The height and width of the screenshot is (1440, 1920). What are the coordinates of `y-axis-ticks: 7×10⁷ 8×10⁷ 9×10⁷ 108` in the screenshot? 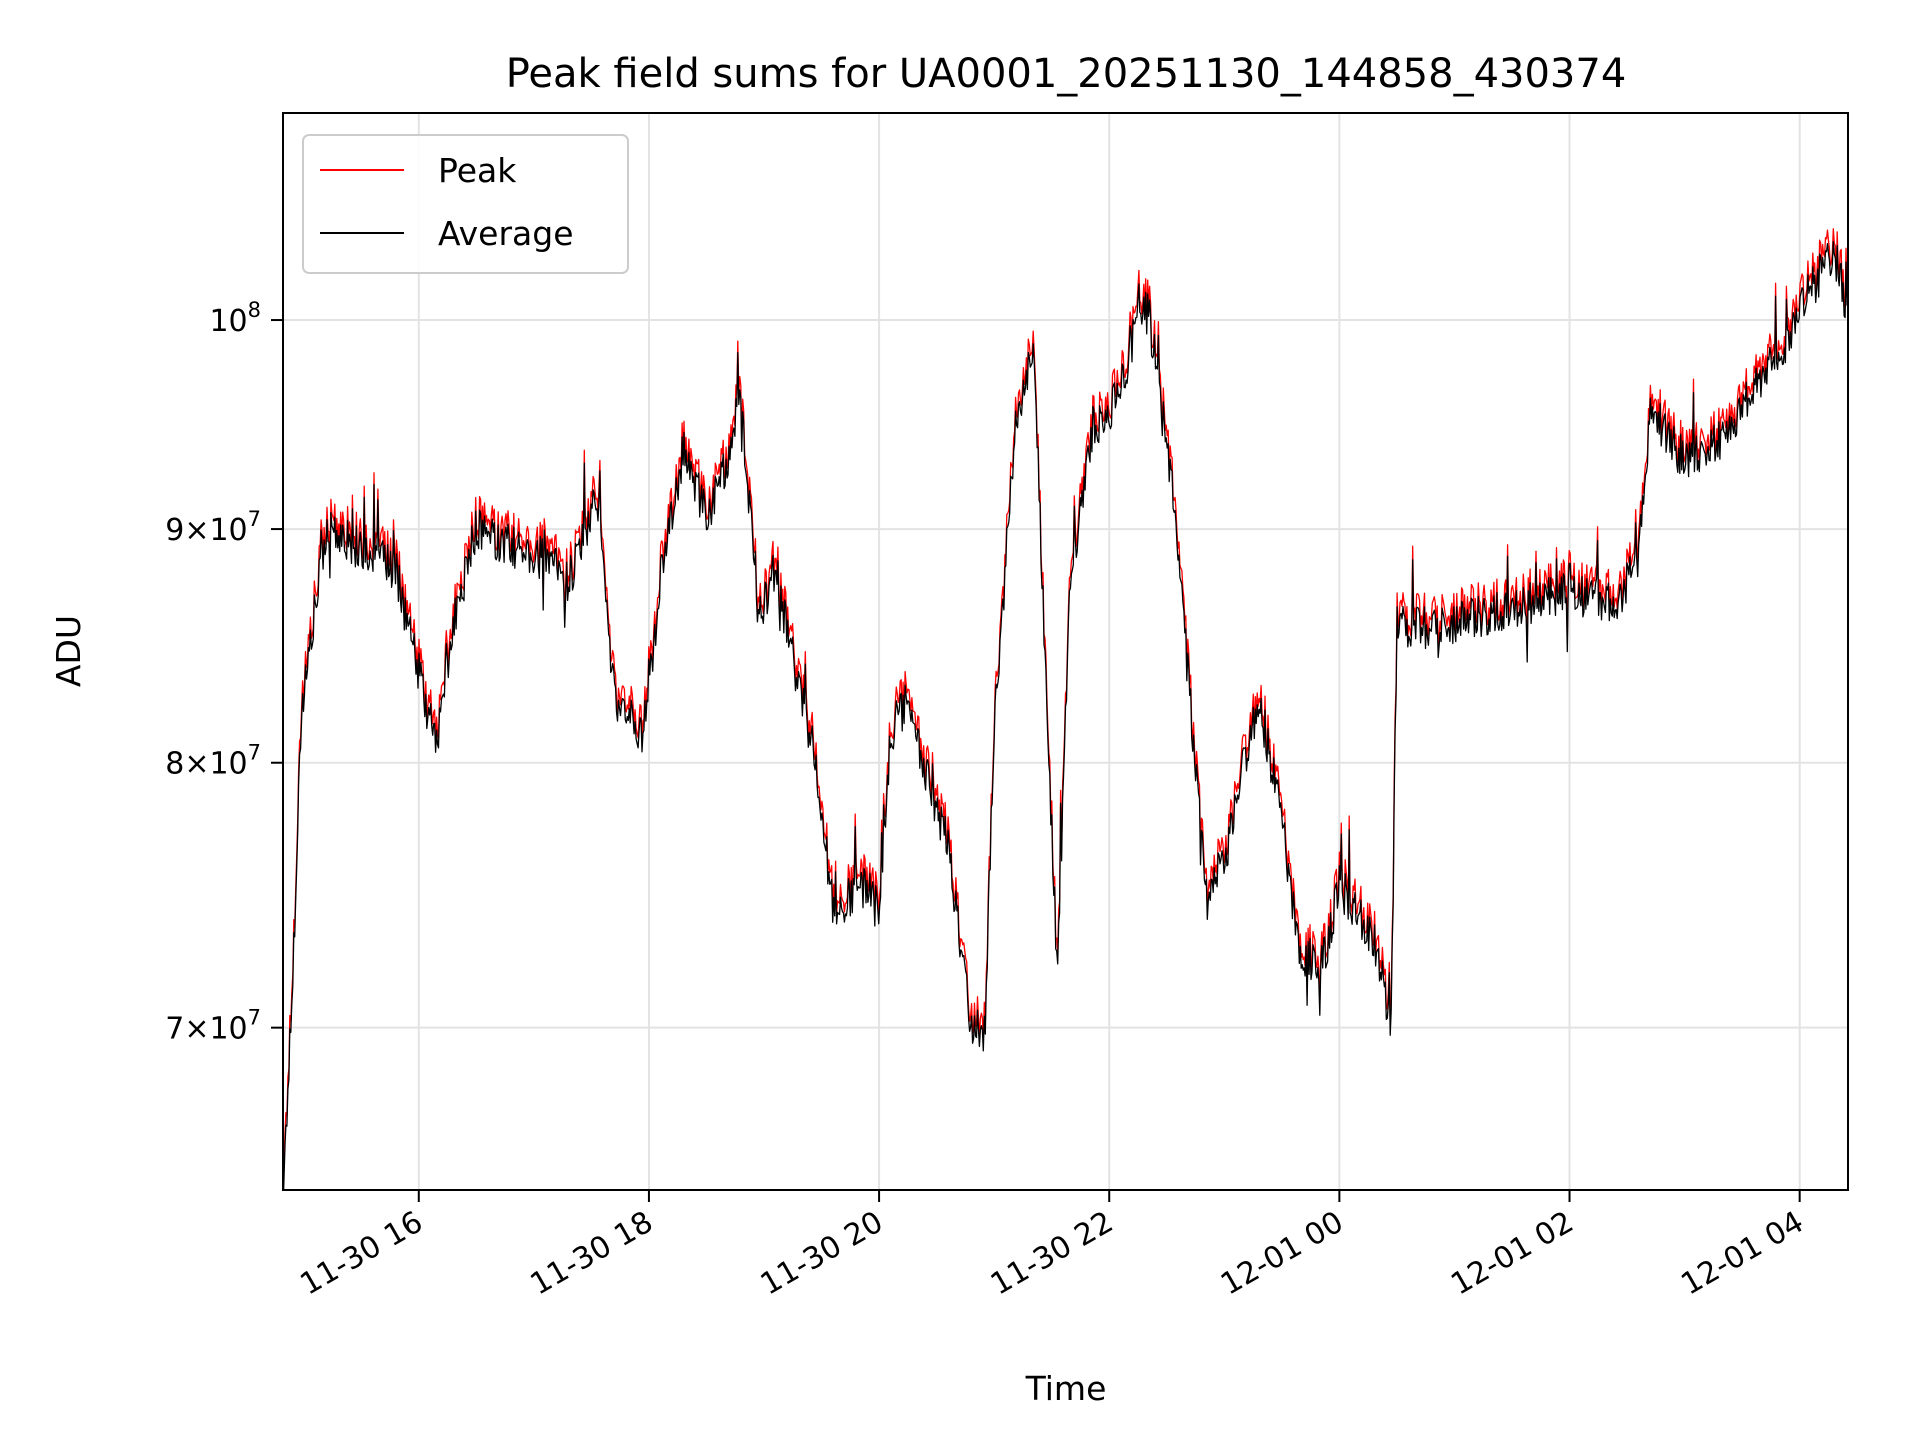 It's located at (224, 672).